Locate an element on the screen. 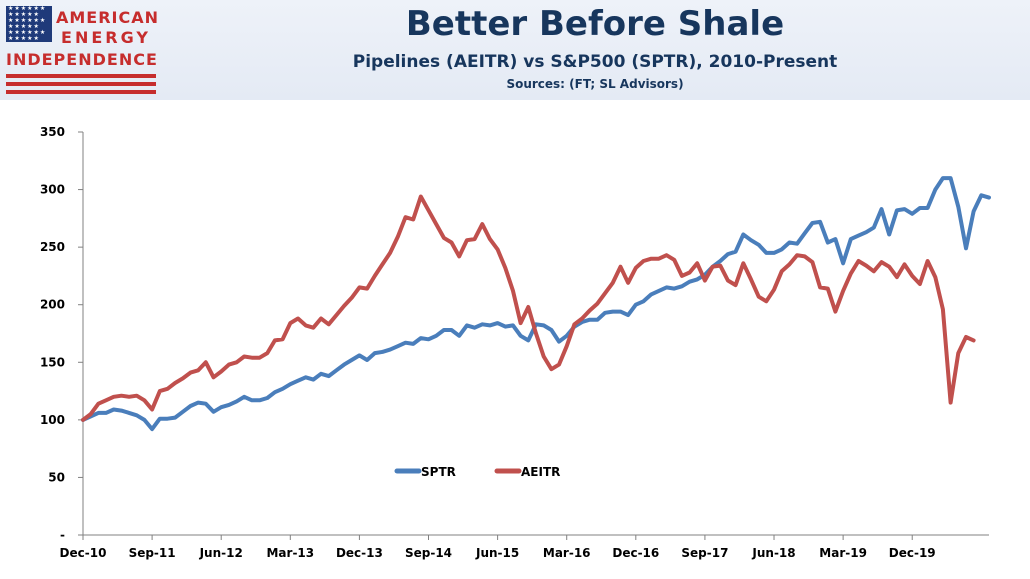  y-tick-label: 200 is located at coordinates (52, 305).